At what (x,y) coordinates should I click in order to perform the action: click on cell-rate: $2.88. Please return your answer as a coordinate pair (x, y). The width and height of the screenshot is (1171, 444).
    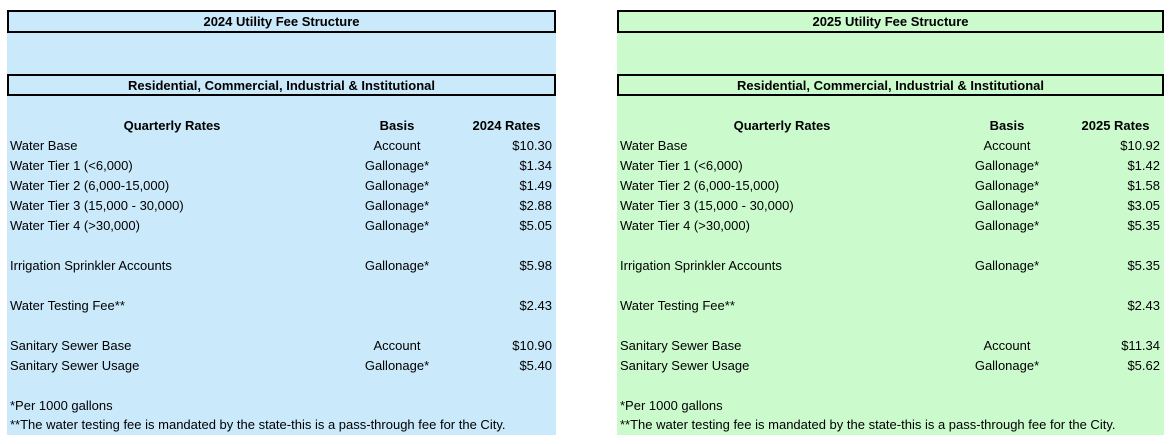
    Looking at the image, I should click on (535, 205).